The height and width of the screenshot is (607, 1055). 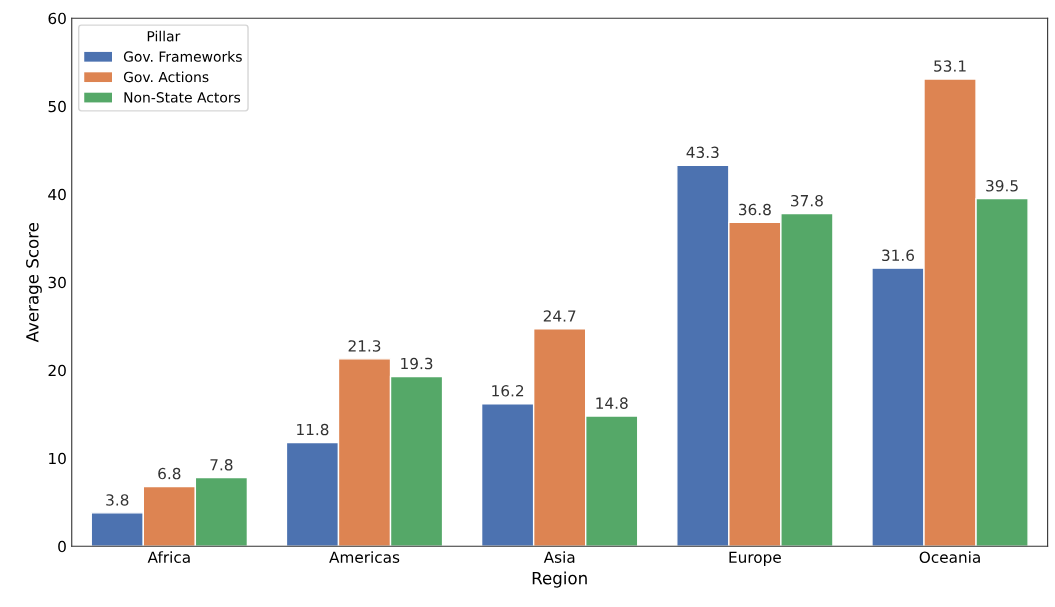 What do you see at coordinates (417, 363) in the screenshot?
I see `data-label: 19.3` at bounding box center [417, 363].